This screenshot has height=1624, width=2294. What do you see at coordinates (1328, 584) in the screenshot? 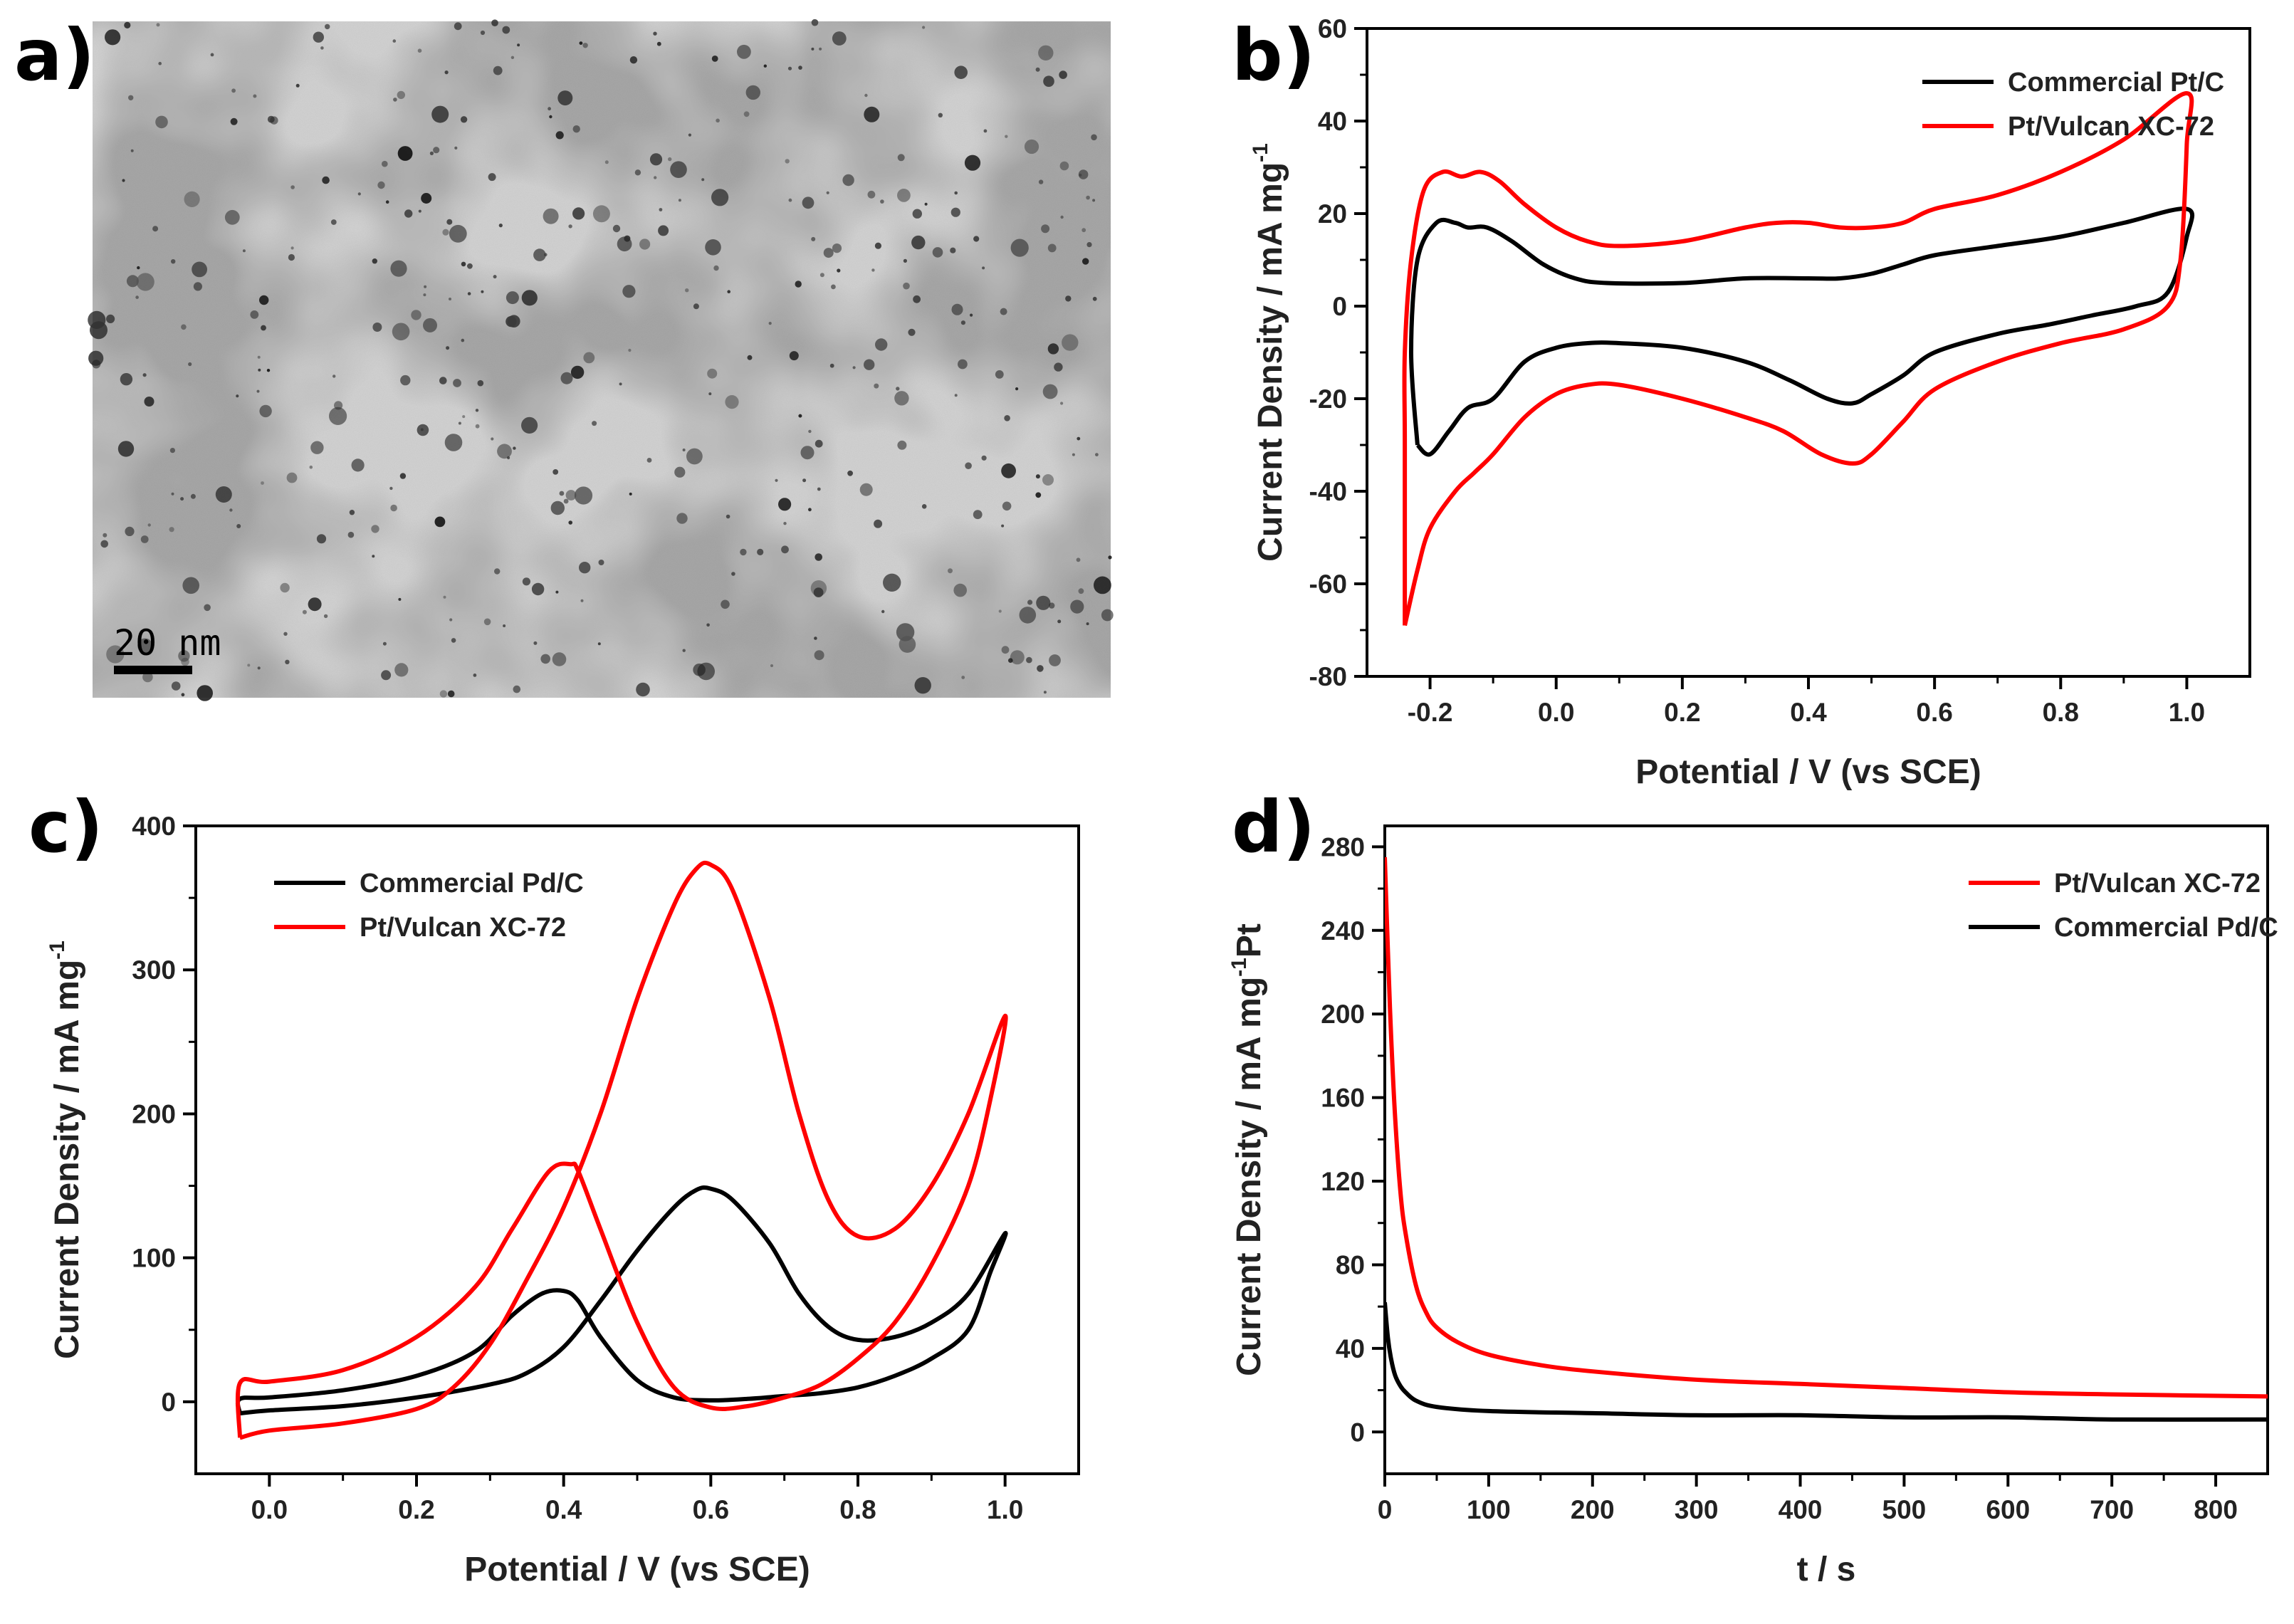
I see `y-tick-label: -60` at bounding box center [1328, 584].